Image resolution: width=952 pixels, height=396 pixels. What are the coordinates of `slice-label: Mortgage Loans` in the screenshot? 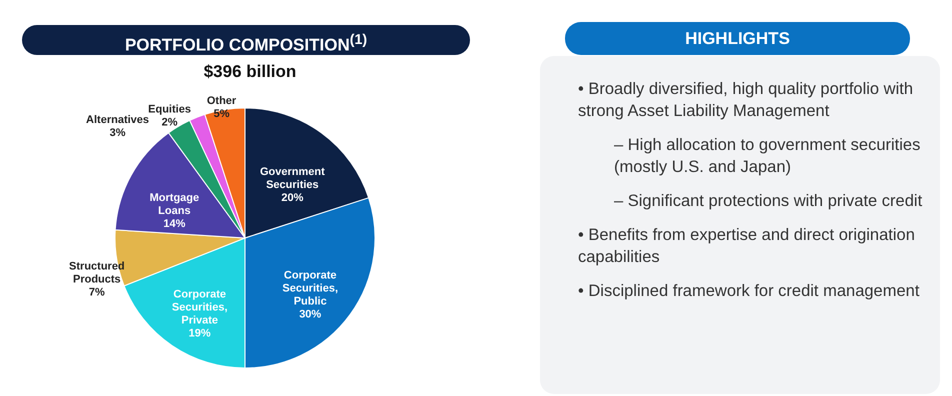 It's located at (175, 205).